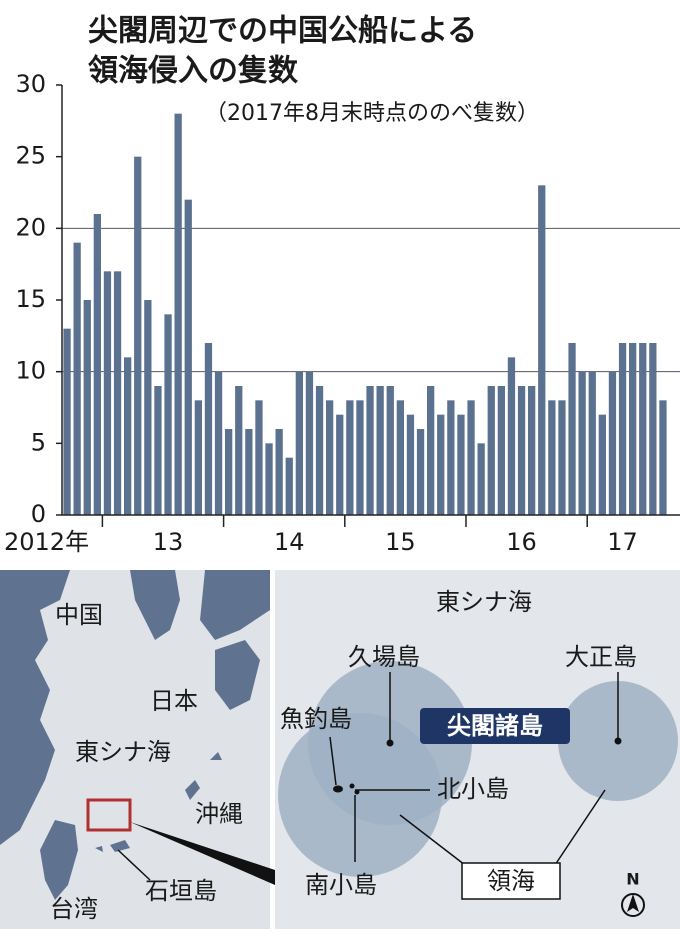 The height and width of the screenshot is (933, 680). I want to click on y-tick-label: 15, so click(30, 299).